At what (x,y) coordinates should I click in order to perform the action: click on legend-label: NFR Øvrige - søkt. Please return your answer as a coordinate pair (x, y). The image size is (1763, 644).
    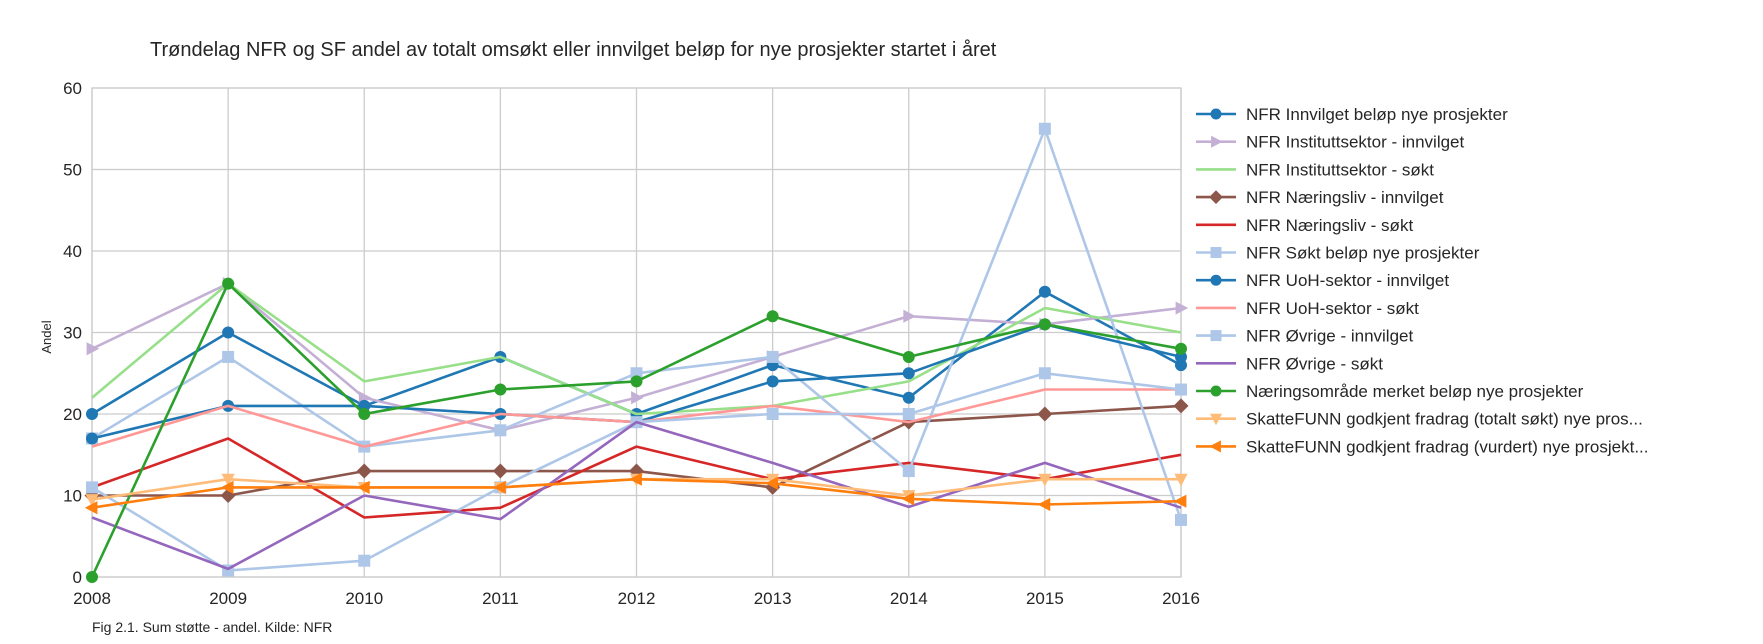
    Looking at the image, I should click on (1314, 363).